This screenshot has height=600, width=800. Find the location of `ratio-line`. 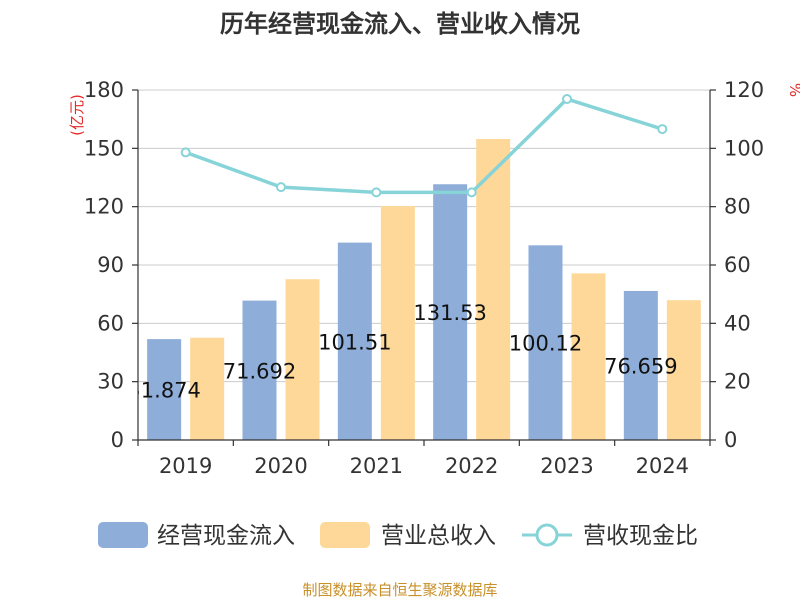

ratio-line is located at coordinates (424, 146).